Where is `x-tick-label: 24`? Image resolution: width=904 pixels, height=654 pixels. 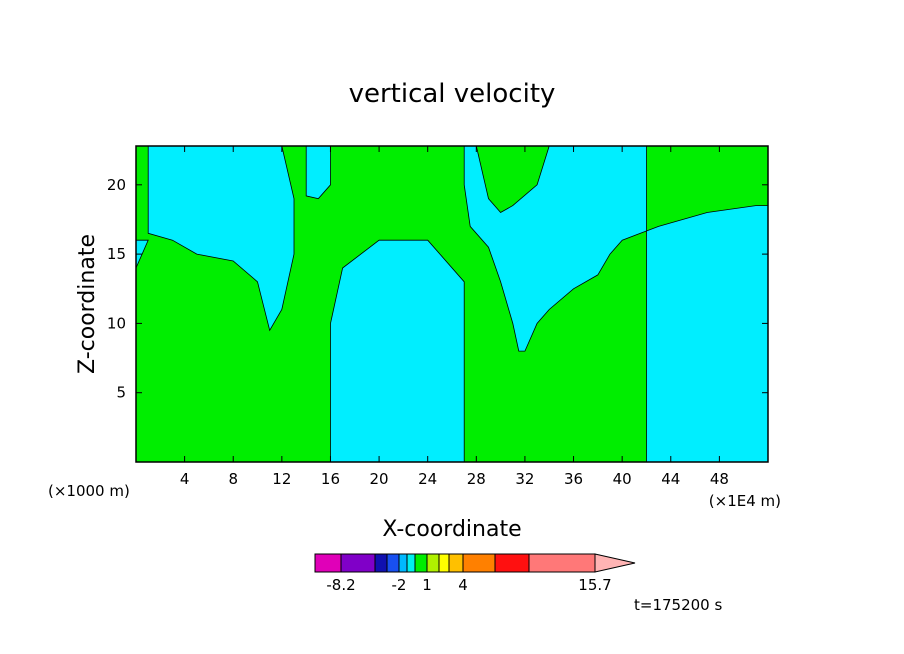
x-tick-label: 24 is located at coordinates (427, 479).